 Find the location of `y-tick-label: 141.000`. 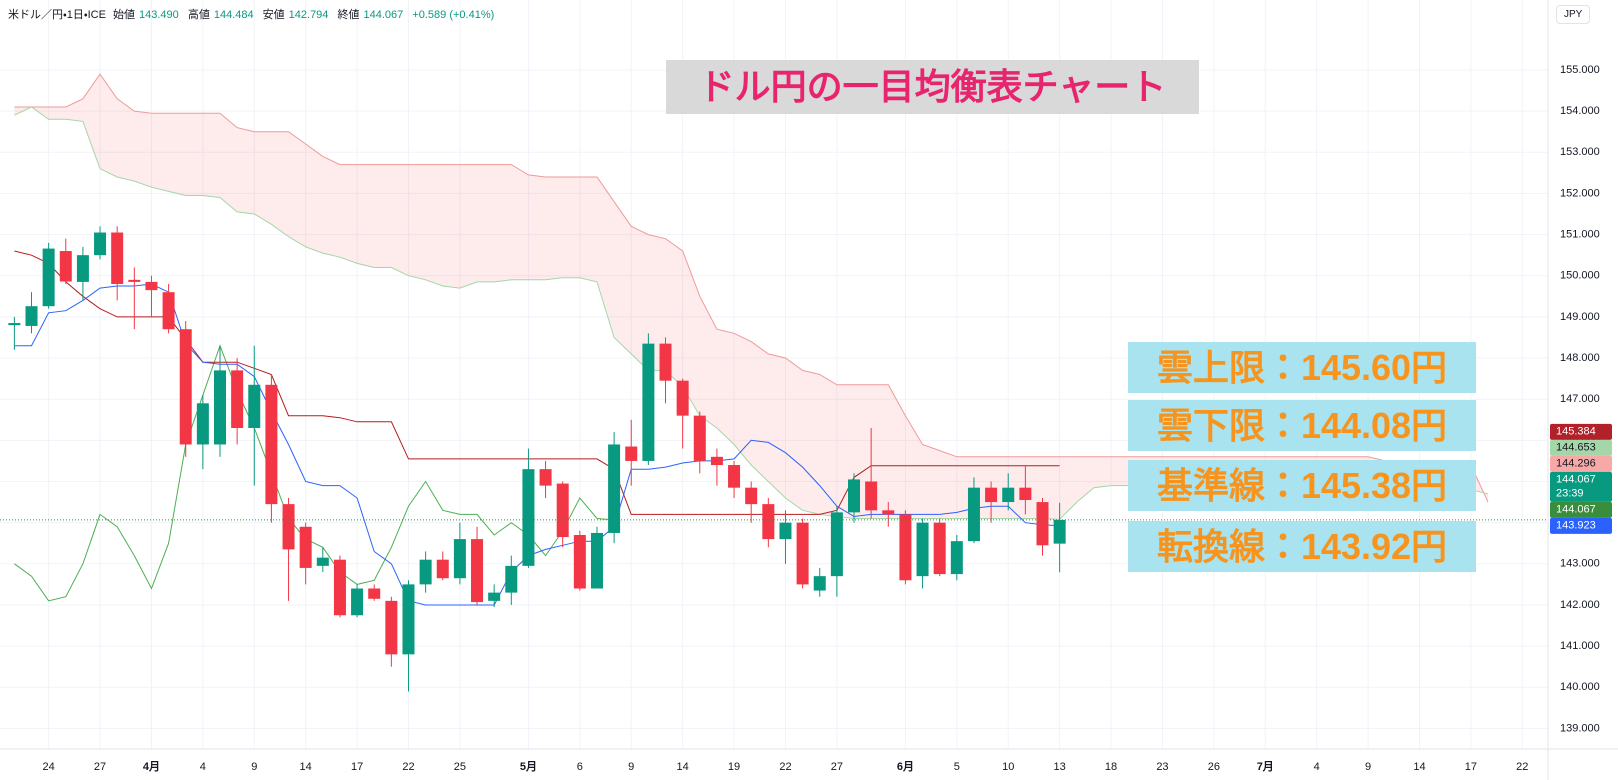

y-tick-label: 141.000 is located at coordinates (1580, 646).